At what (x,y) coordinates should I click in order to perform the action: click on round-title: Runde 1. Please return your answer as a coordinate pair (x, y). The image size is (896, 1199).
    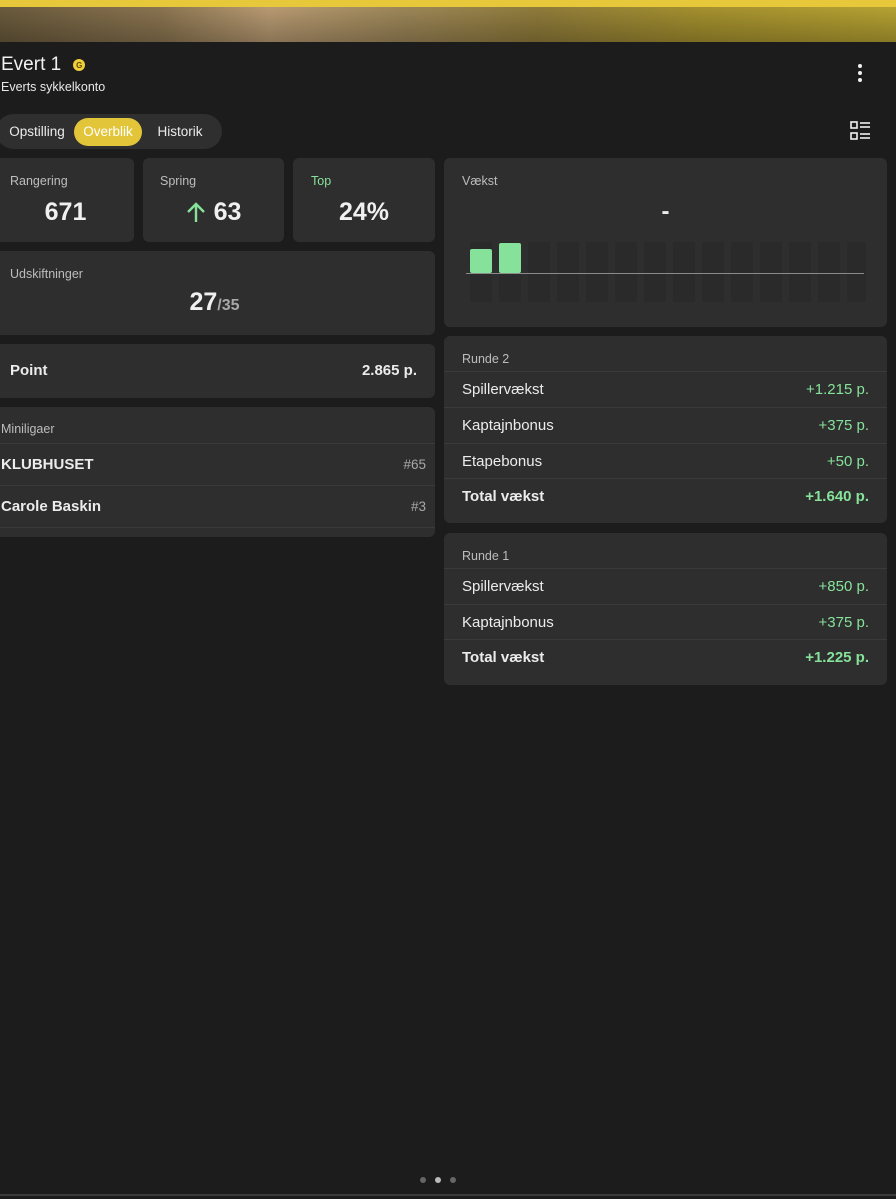
    Looking at the image, I should click on (486, 556).